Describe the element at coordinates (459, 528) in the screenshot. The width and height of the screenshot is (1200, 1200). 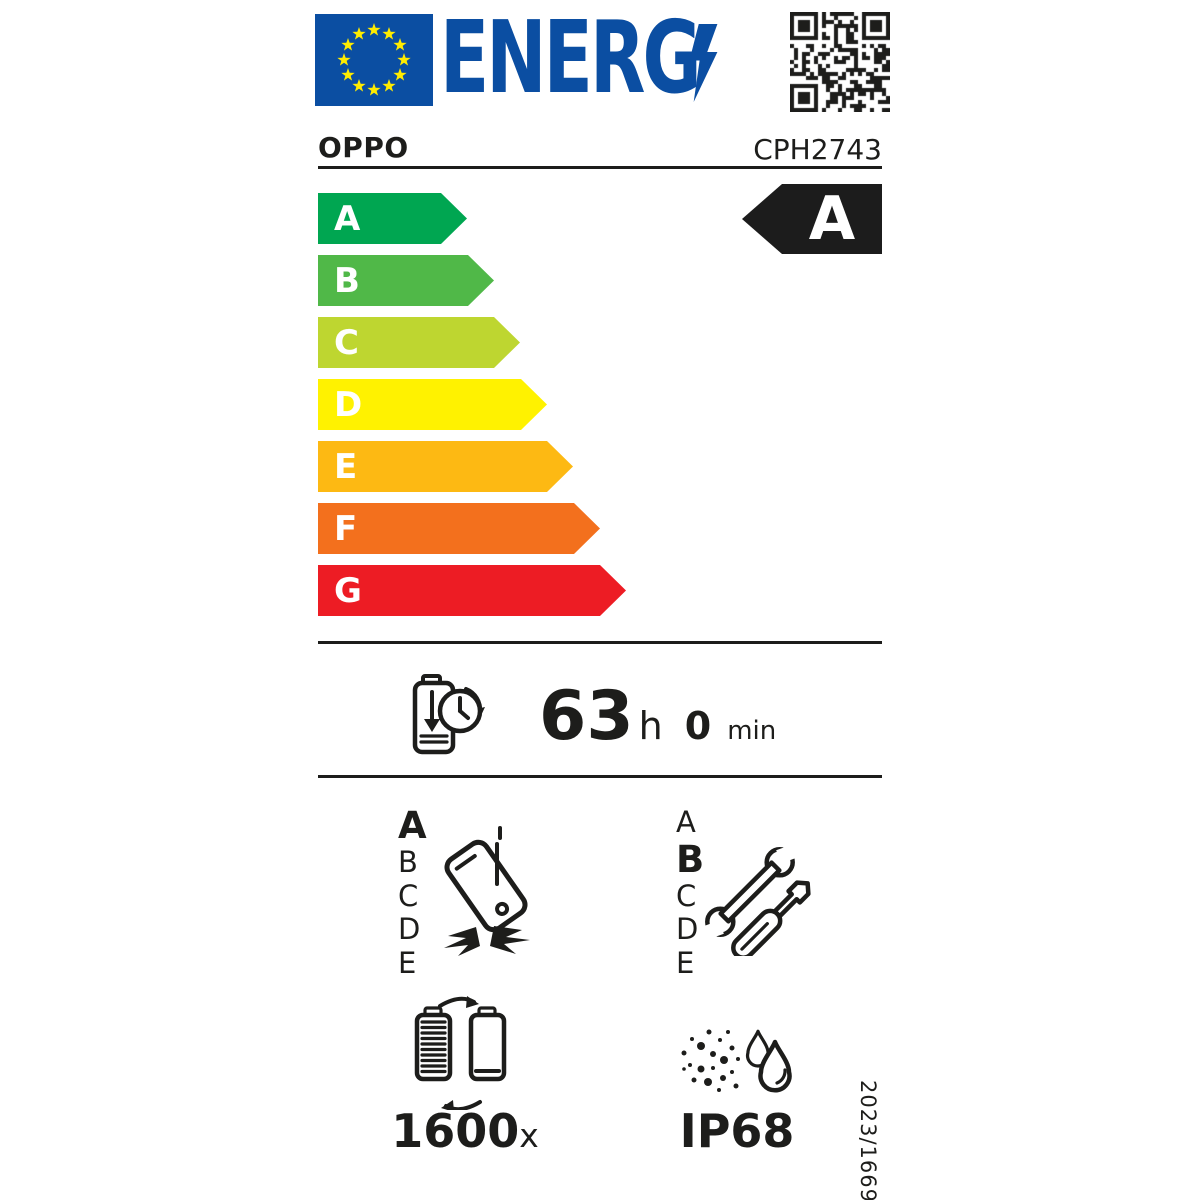
I see `class-bar-f: F` at that location.